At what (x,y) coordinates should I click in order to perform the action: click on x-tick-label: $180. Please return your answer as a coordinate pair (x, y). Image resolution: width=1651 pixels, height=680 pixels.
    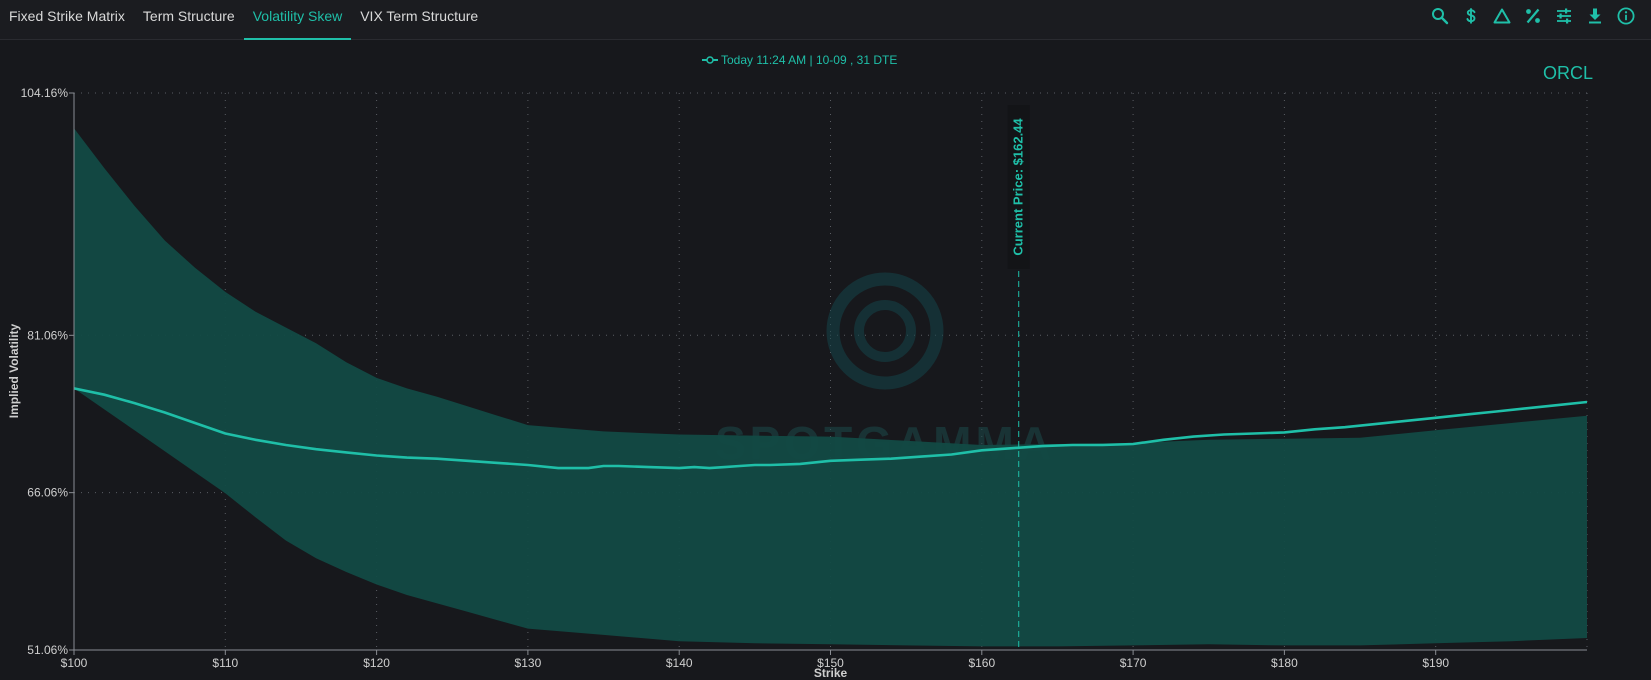
    Looking at the image, I should click on (1284, 663).